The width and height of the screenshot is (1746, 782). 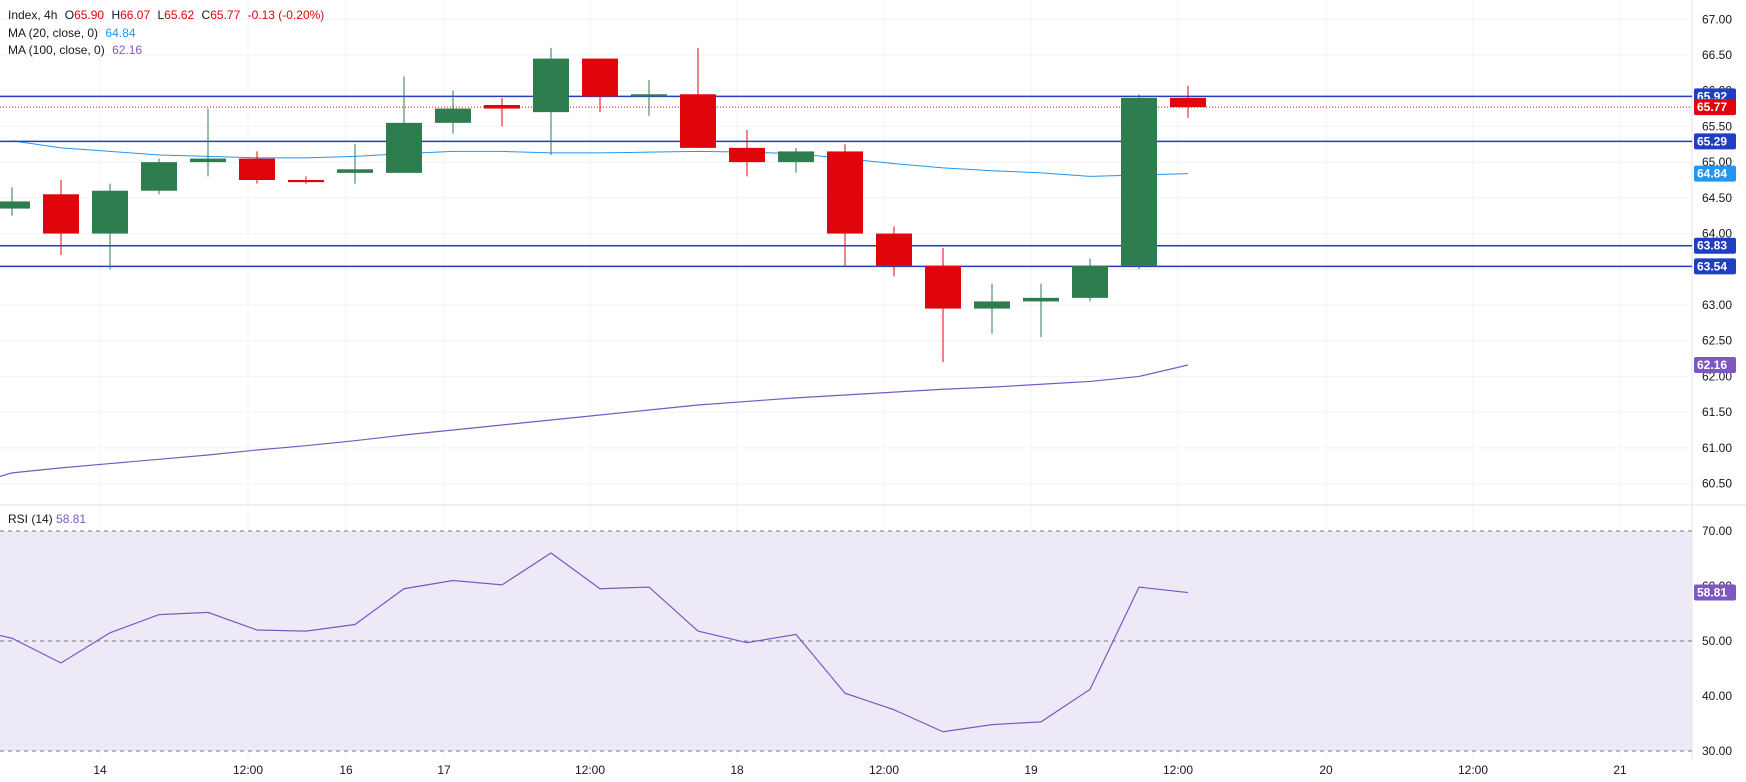 What do you see at coordinates (1717, 696) in the screenshot?
I see `rsi-tick-label: 40.00` at bounding box center [1717, 696].